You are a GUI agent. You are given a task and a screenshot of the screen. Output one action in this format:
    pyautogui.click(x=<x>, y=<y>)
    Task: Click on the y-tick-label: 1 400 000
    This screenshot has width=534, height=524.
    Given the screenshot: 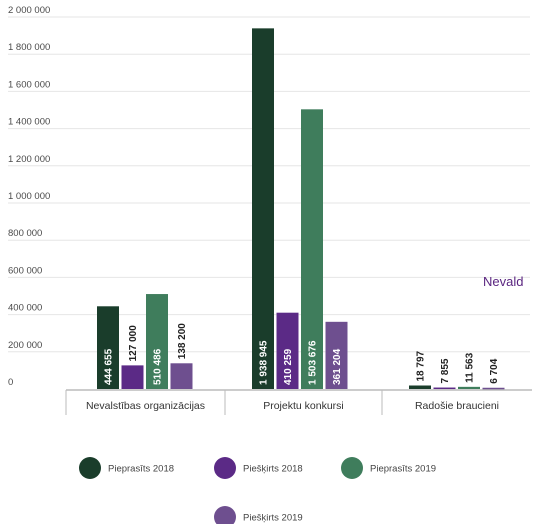 What is the action you would take?
    pyautogui.click(x=29, y=122)
    